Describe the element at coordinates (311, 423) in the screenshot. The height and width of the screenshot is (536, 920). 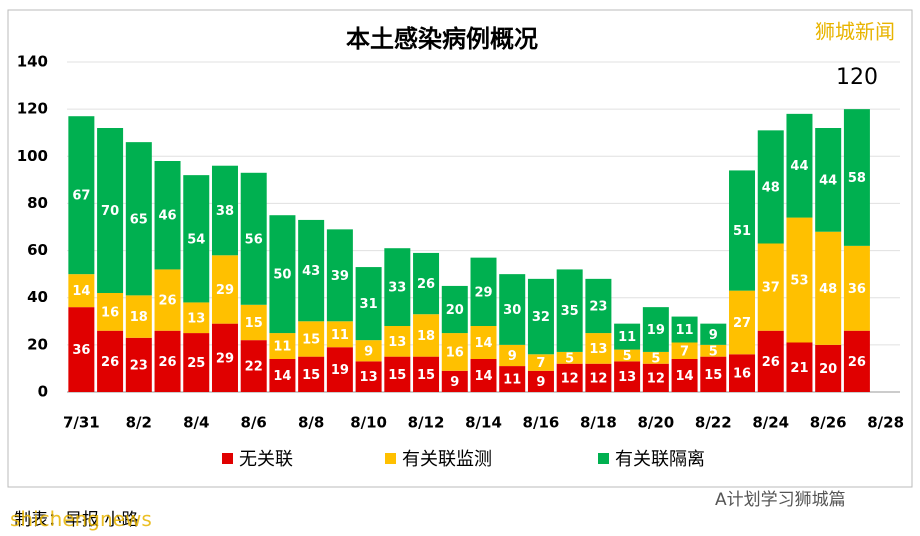
I see `x-tick-label: 8/8` at that location.